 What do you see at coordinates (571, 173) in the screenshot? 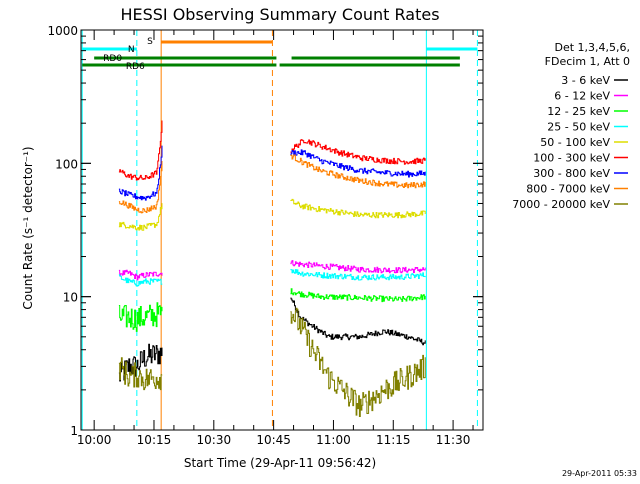
I see `legend-entry-6: 300 - 800 keV` at bounding box center [571, 173].